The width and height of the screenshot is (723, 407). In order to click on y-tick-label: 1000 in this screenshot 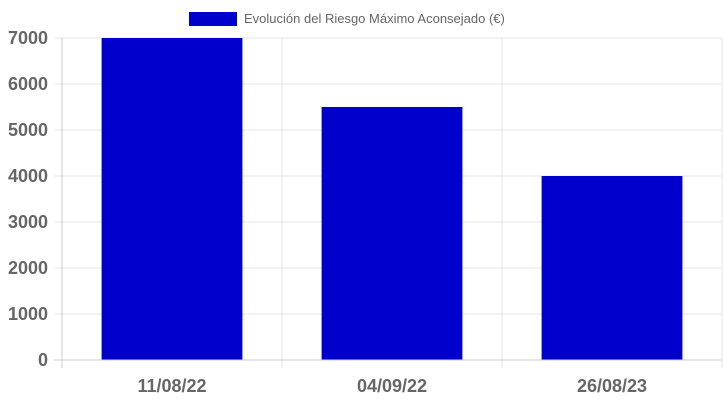, I will do `click(28, 314)`.